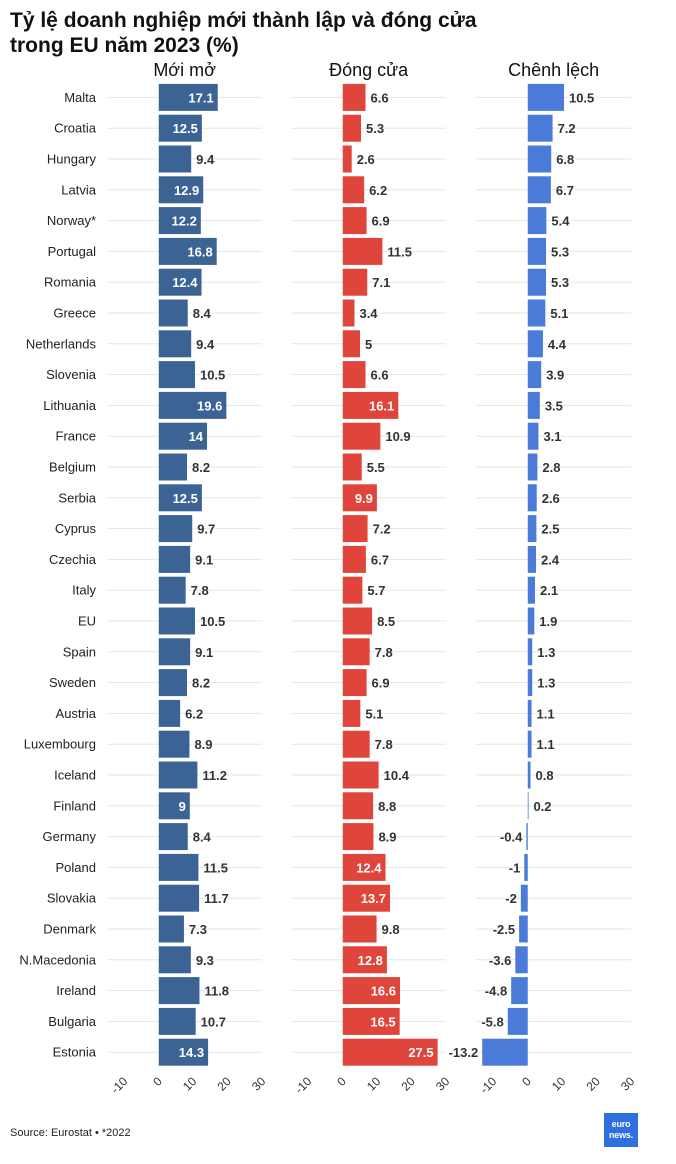 The width and height of the screenshot is (676, 1164). Describe the element at coordinates (550, 529) in the screenshot. I see `data-label: 2.5` at that location.